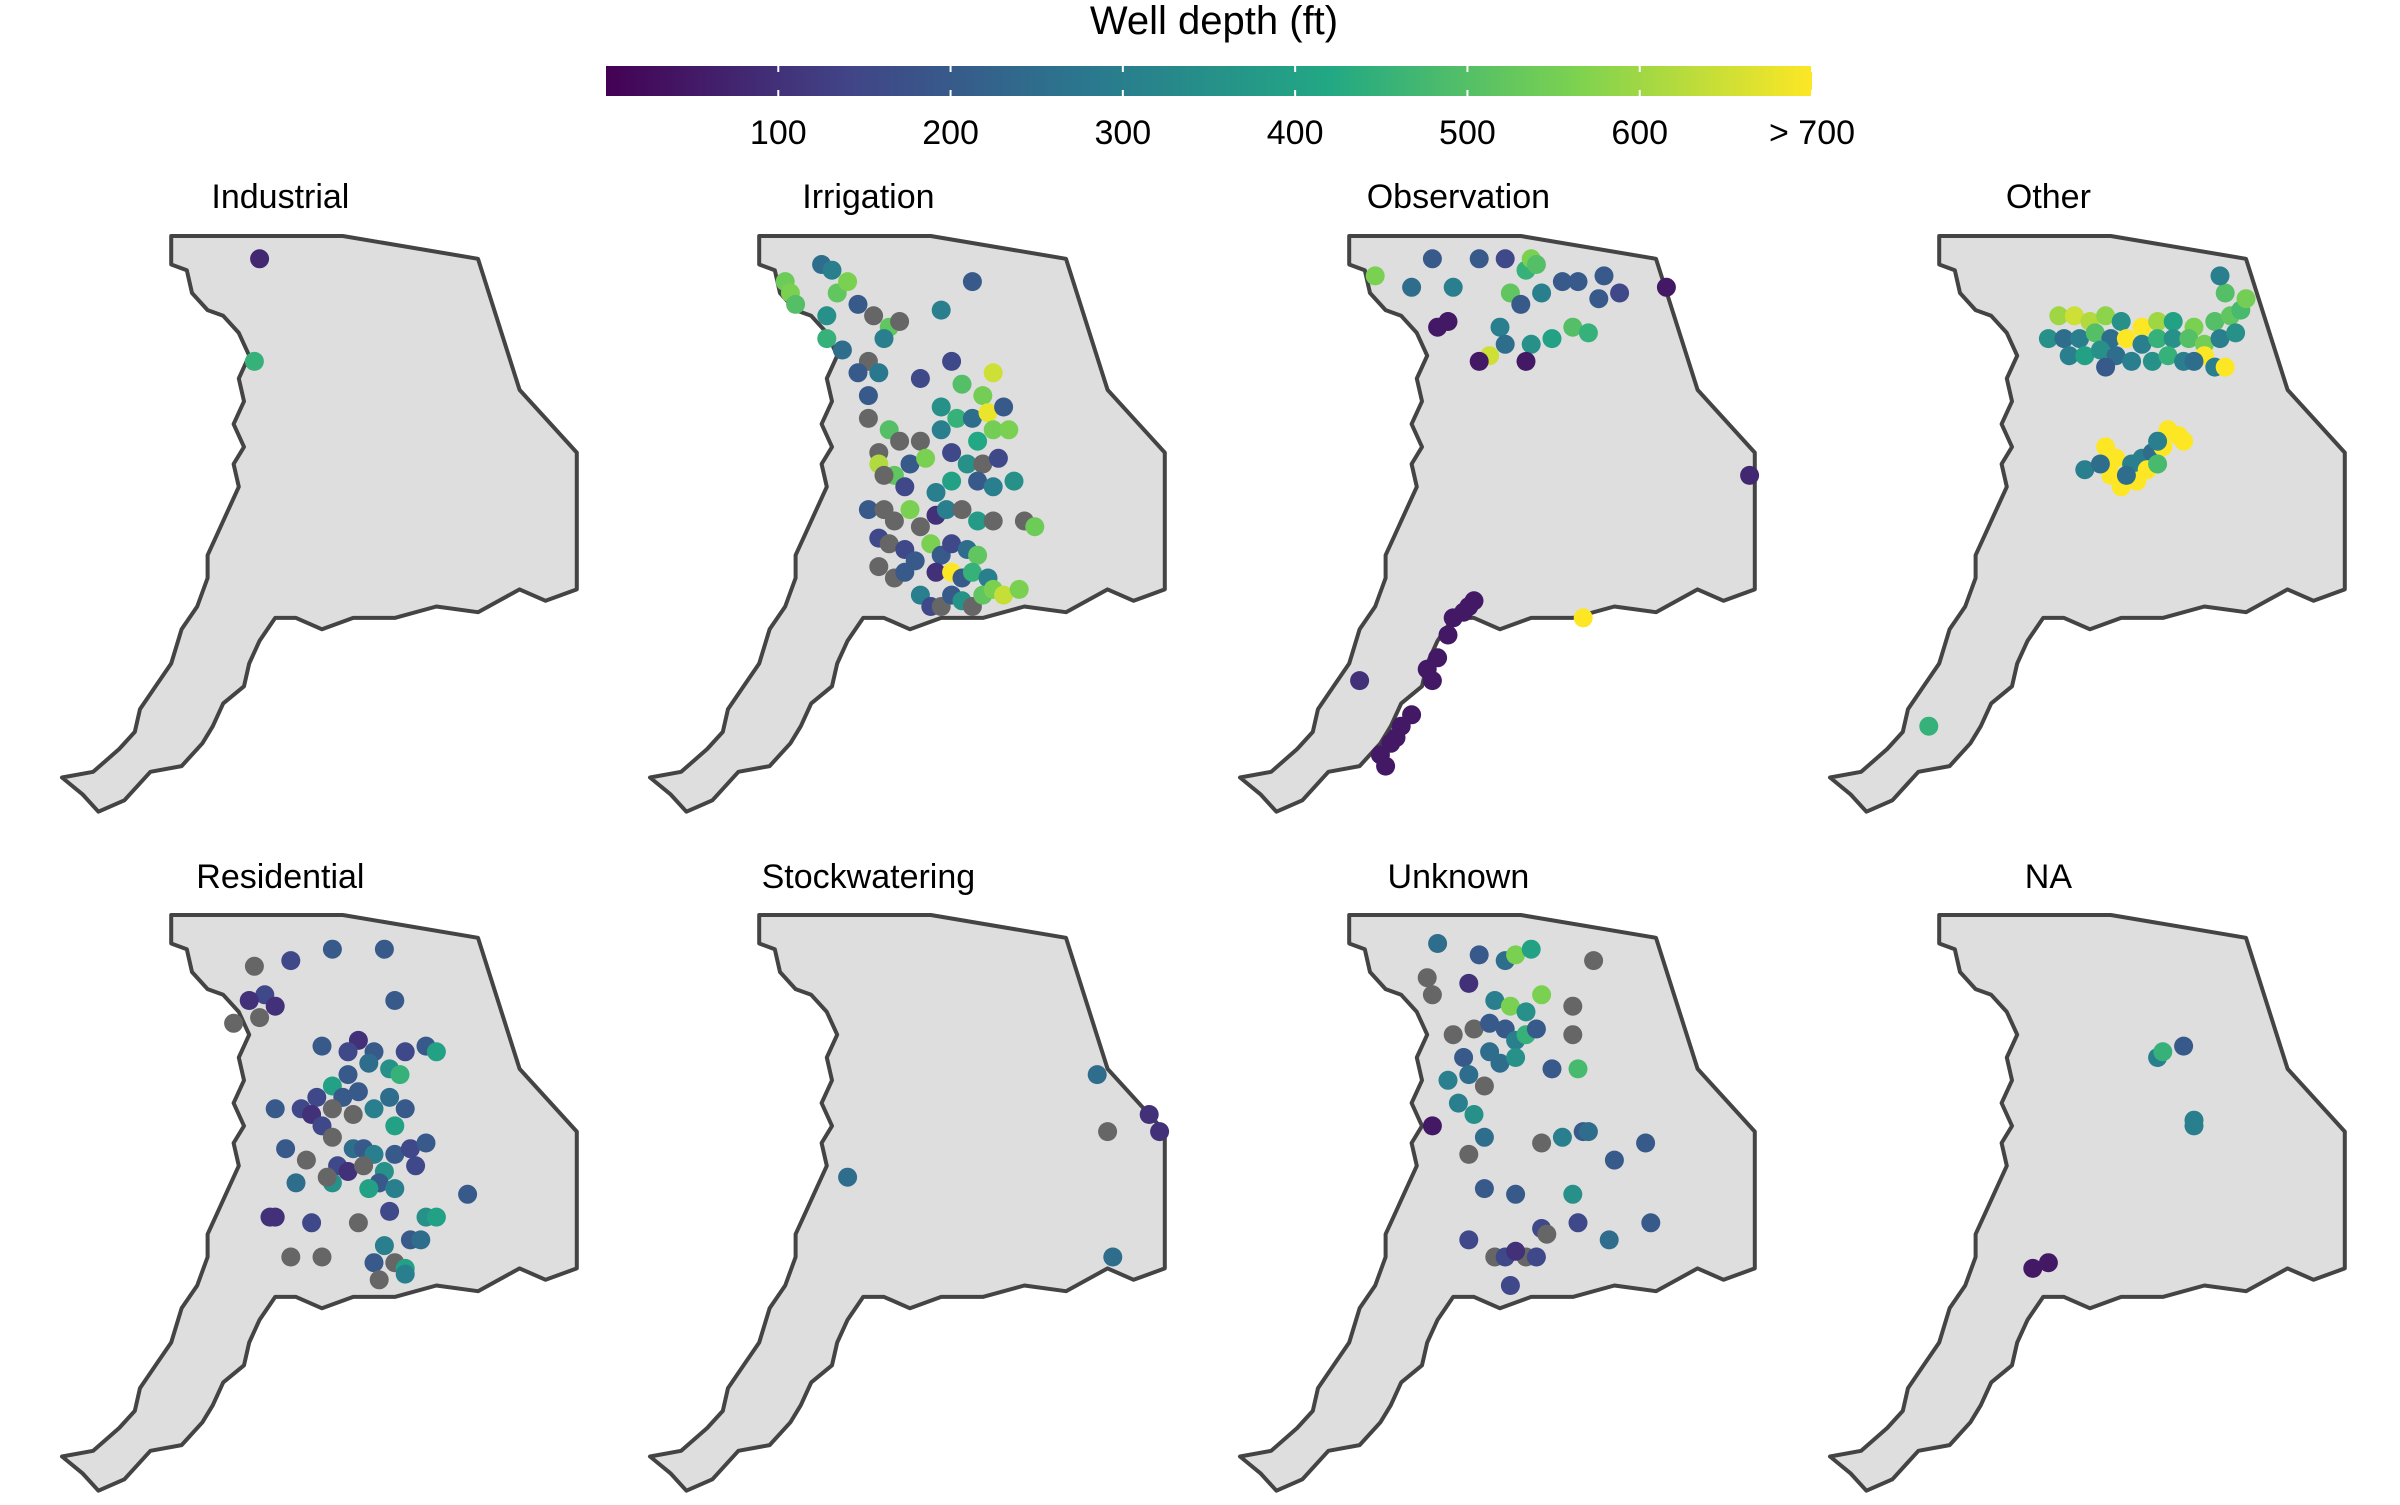 The height and width of the screenshot is (1505, 2400). Describe the element at coordinates (1209, 81) in the screenshot. I see `colorbar-gradient` at that location.